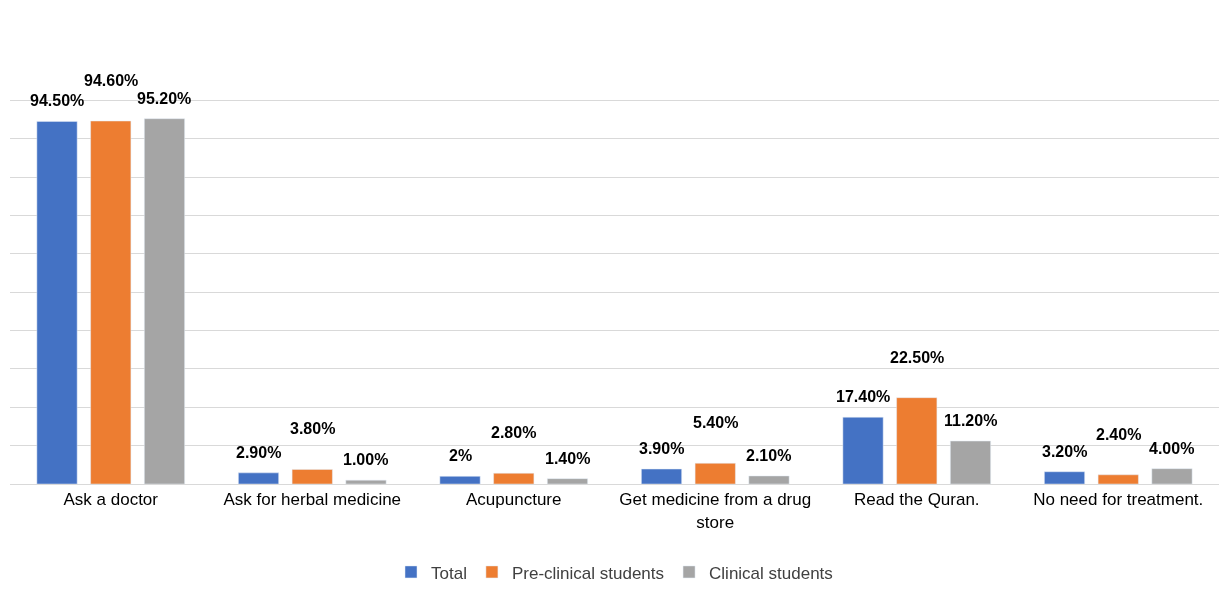  I want to click on data-label: 5.40%, so click(716, 422).